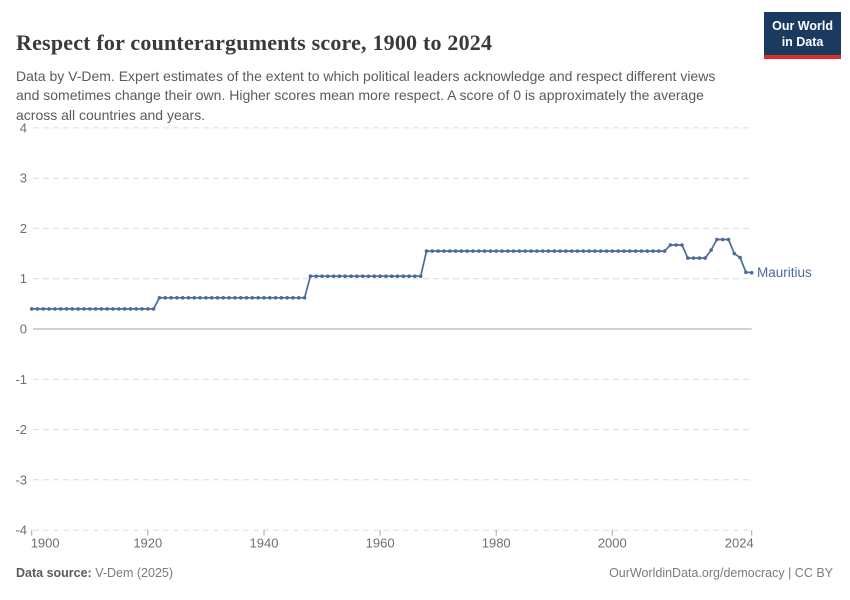 This screenshot has width=850, height=600. What do you see at coordinates (784, 272) in the screenshot?
I see `series-label-mauritius: Mauritius` at bounding box center [784, 272].